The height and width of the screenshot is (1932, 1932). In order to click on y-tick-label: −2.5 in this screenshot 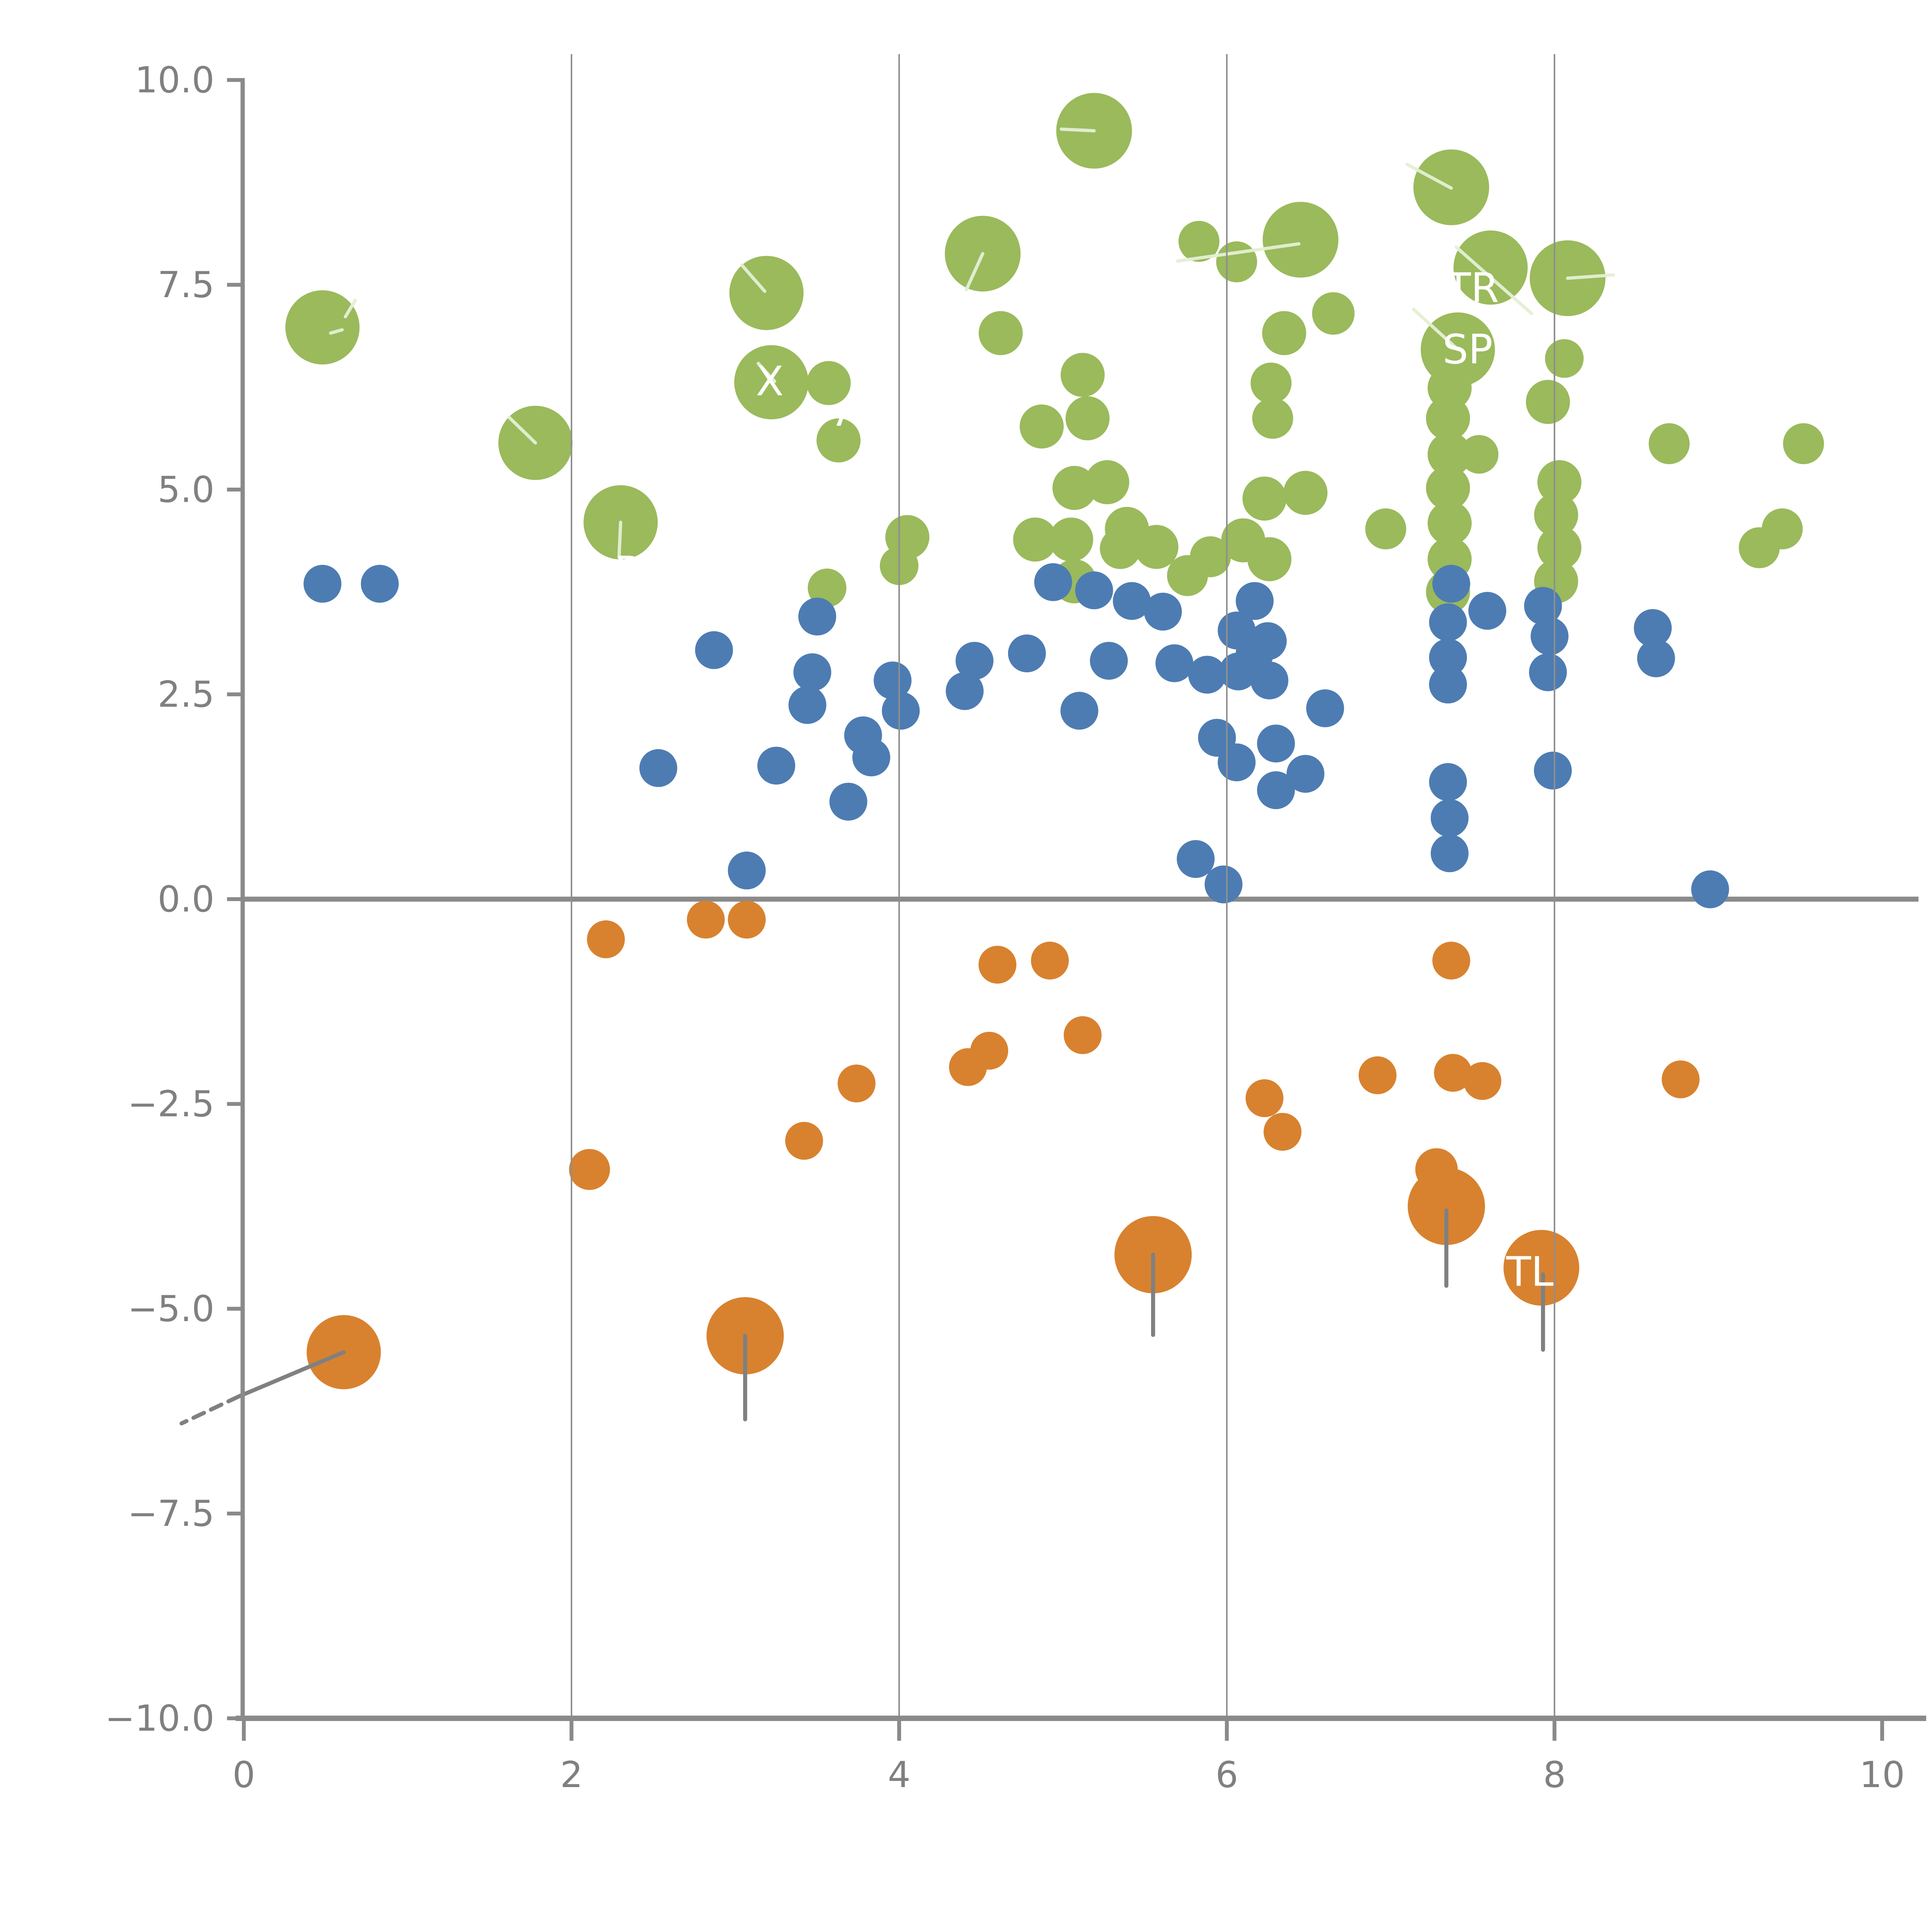, I will do `click(171, 1104)`.